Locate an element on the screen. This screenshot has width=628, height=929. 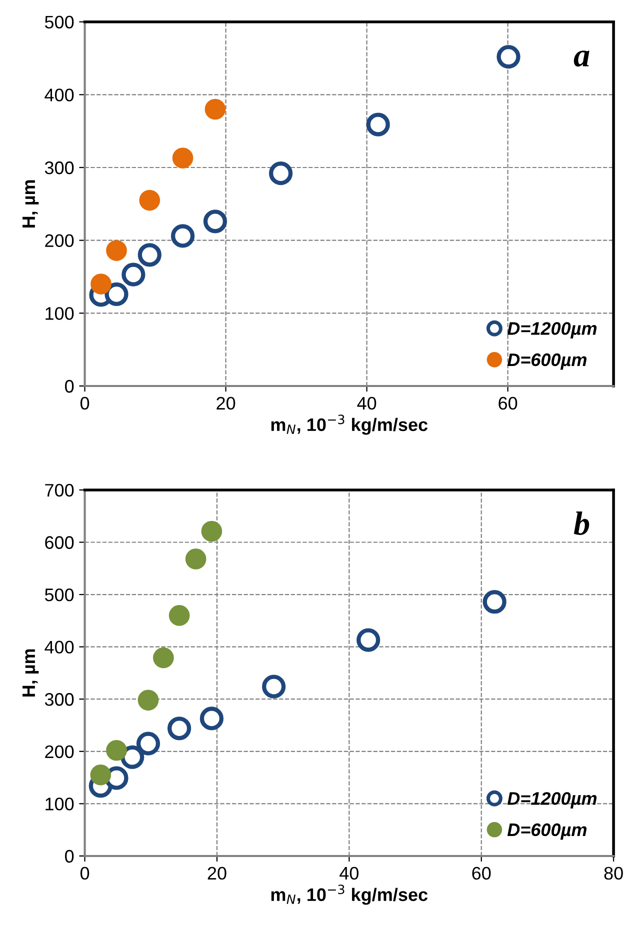
annotation: a is located at coordinates (582, 58).